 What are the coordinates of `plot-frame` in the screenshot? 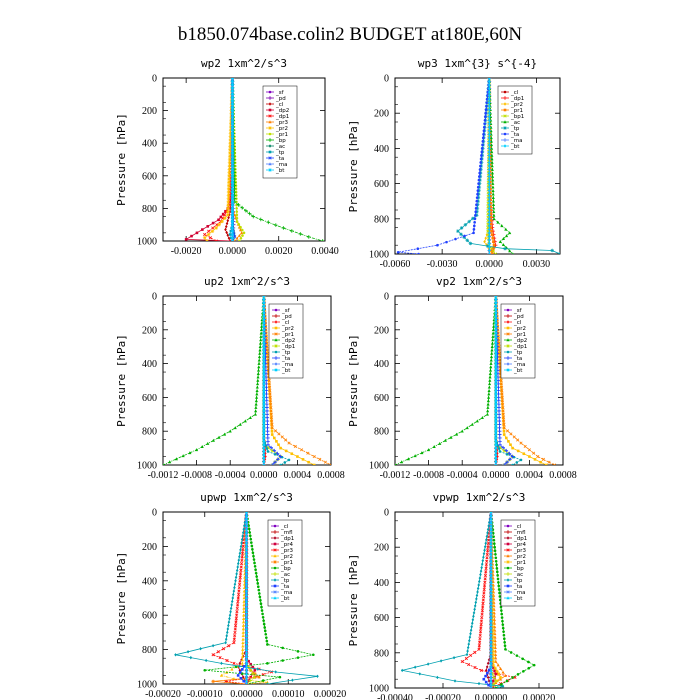 It's located at (244, 159).